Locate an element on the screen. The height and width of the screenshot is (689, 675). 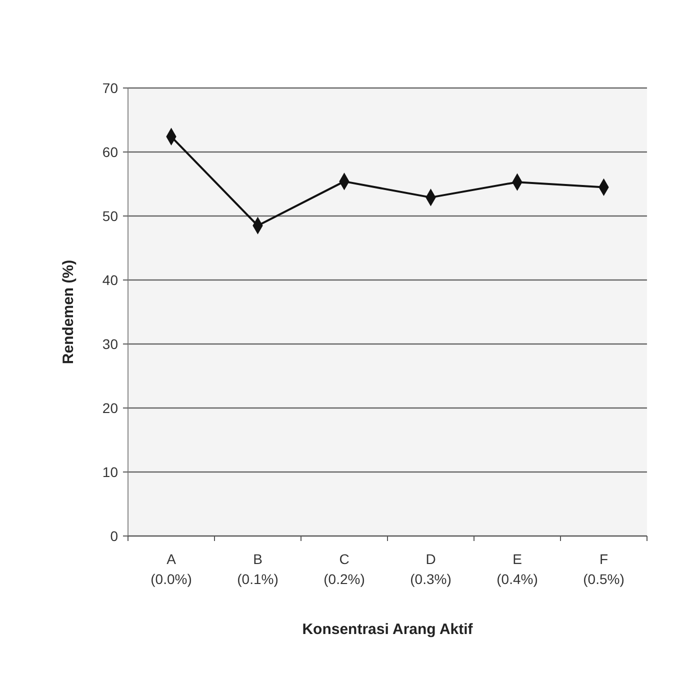
x-axis-title: Konsentrasi Arang Aktif is located at coordinates (388, 629).